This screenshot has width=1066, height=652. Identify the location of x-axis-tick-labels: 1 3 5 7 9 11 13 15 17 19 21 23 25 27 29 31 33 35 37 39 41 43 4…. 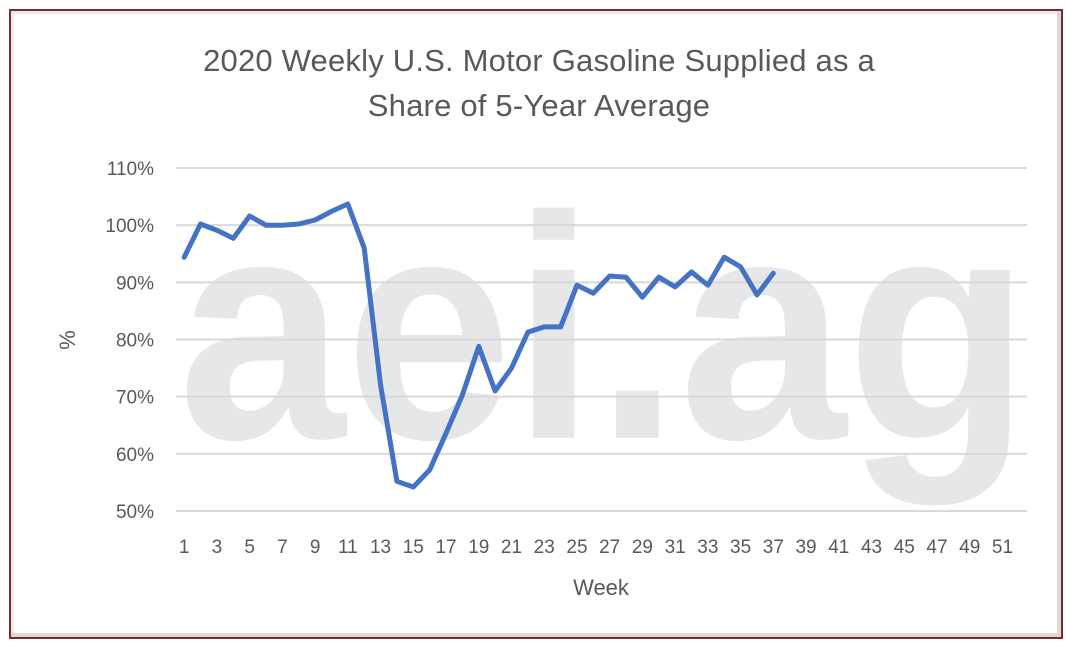
(596, 547).